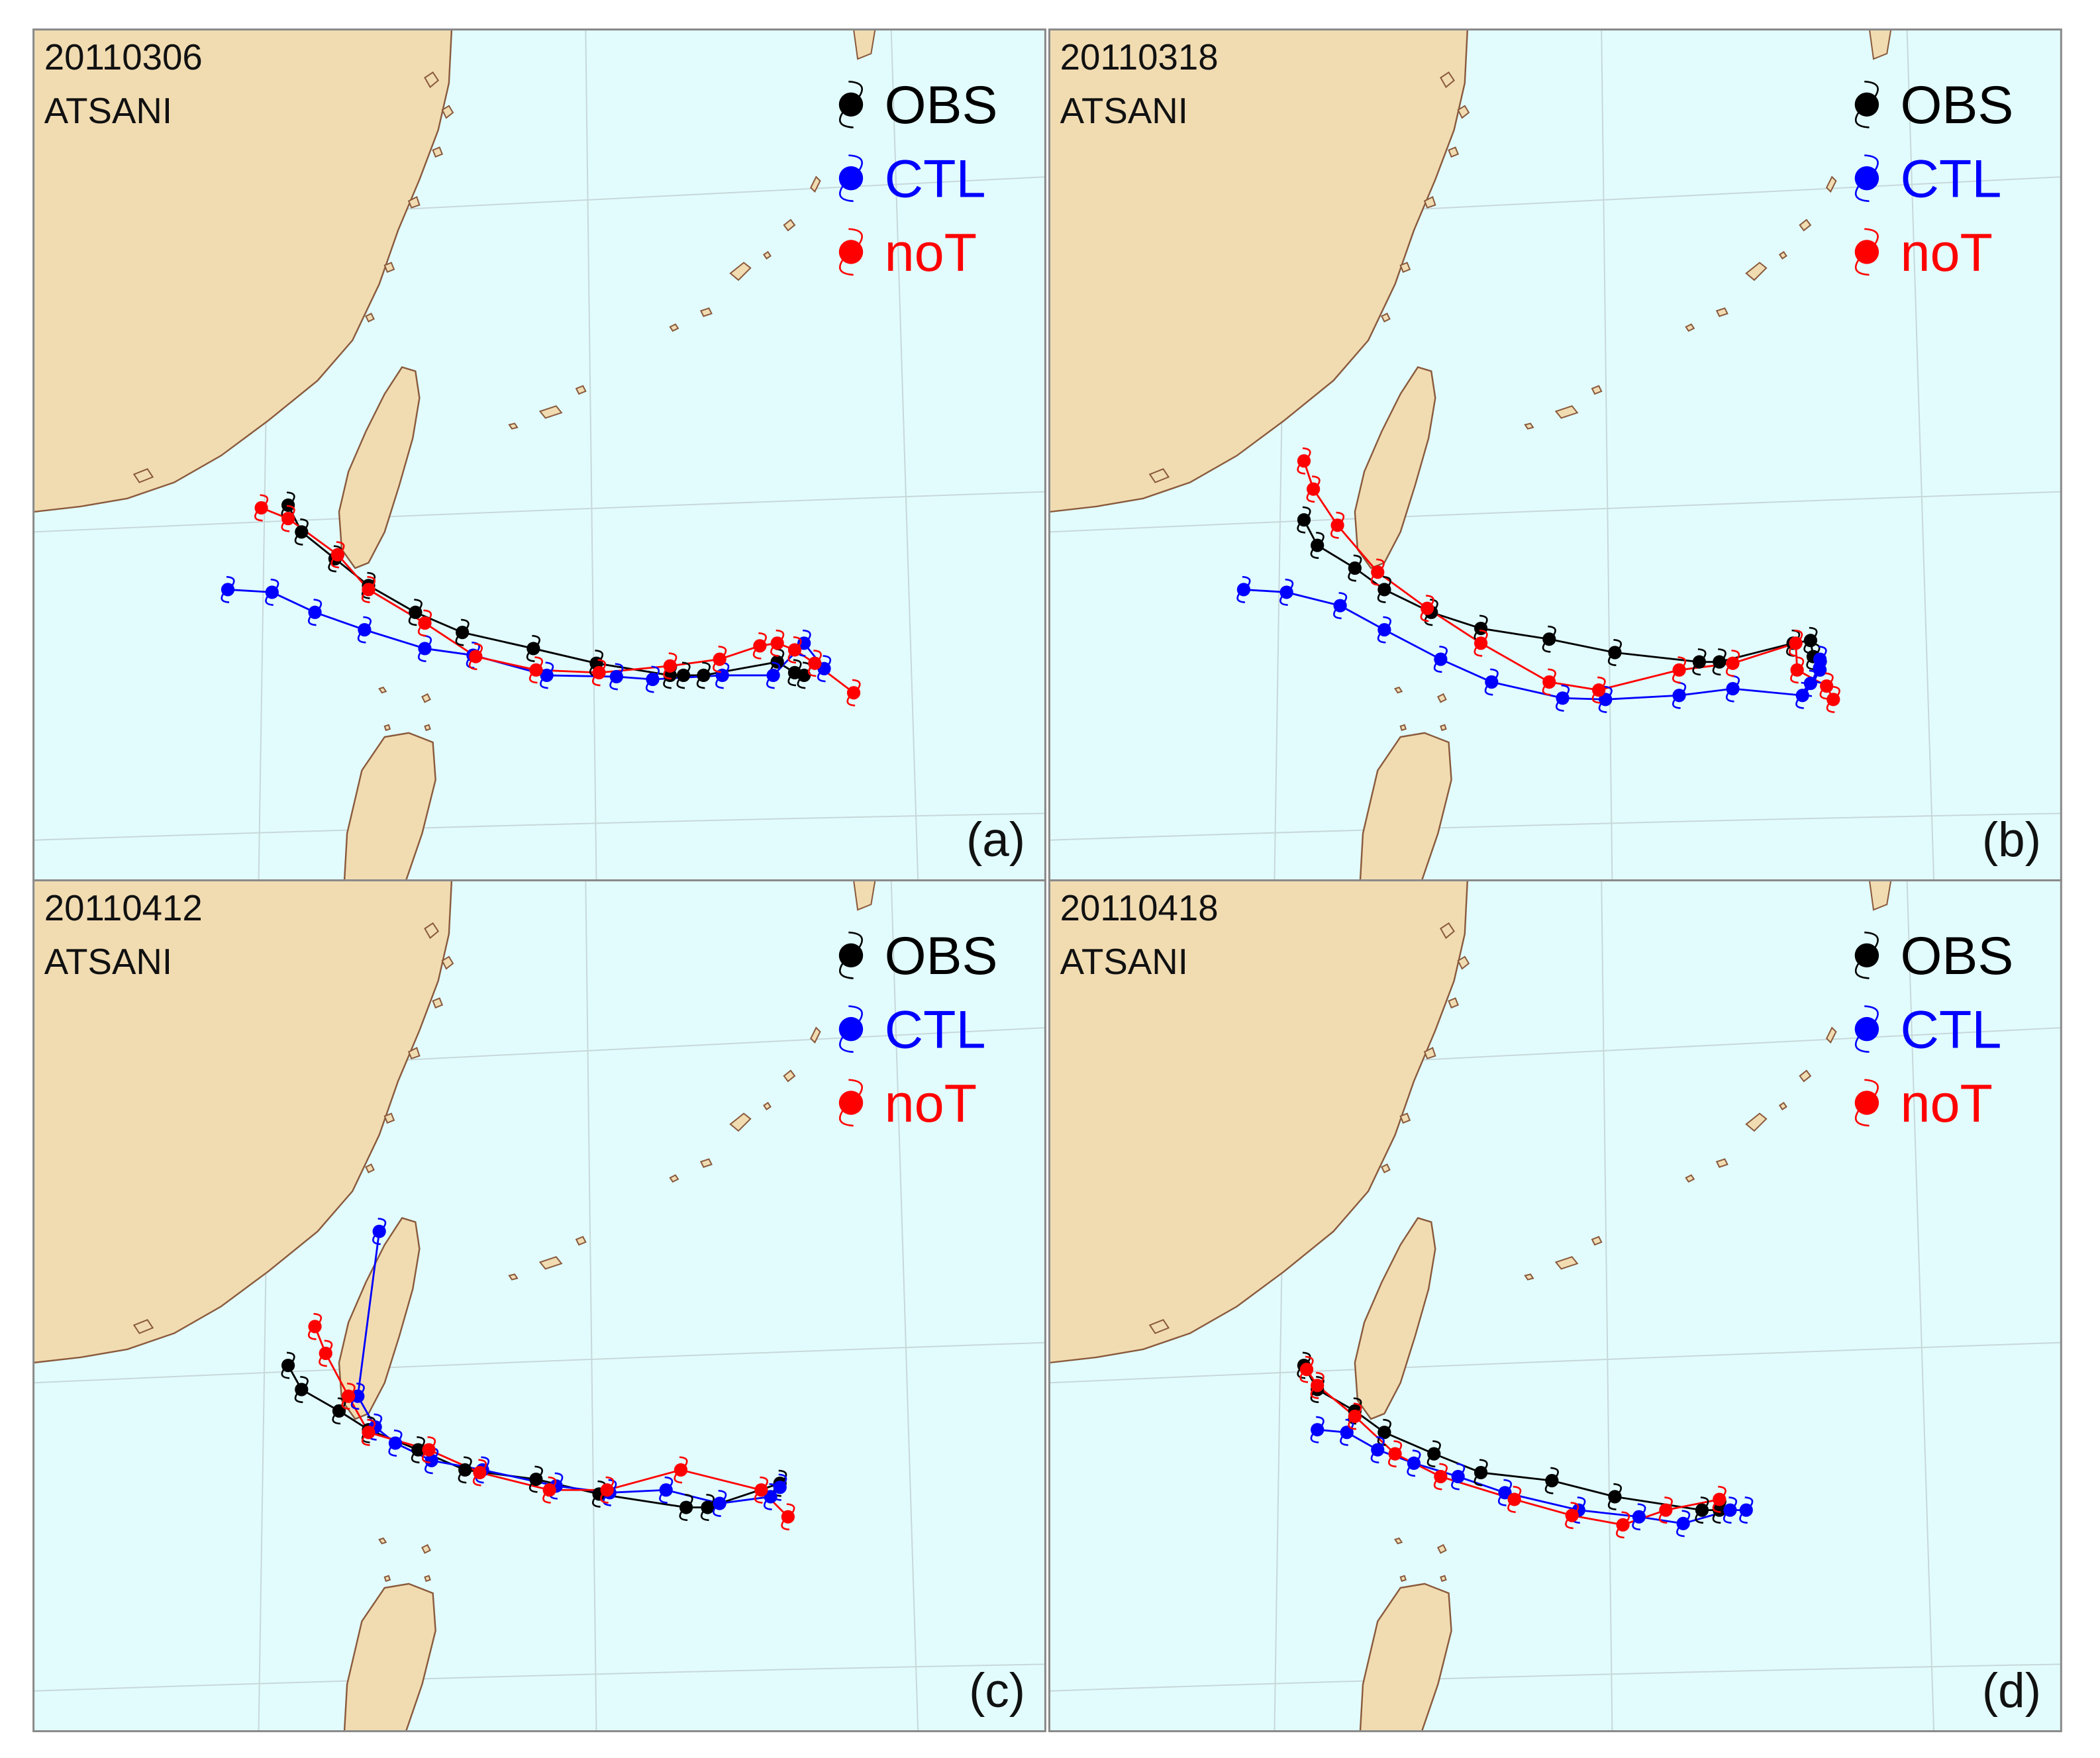 The height and width of the screenshot is (1758, 2100). I want to click on panel-date: 20110412, so click(124, 908).